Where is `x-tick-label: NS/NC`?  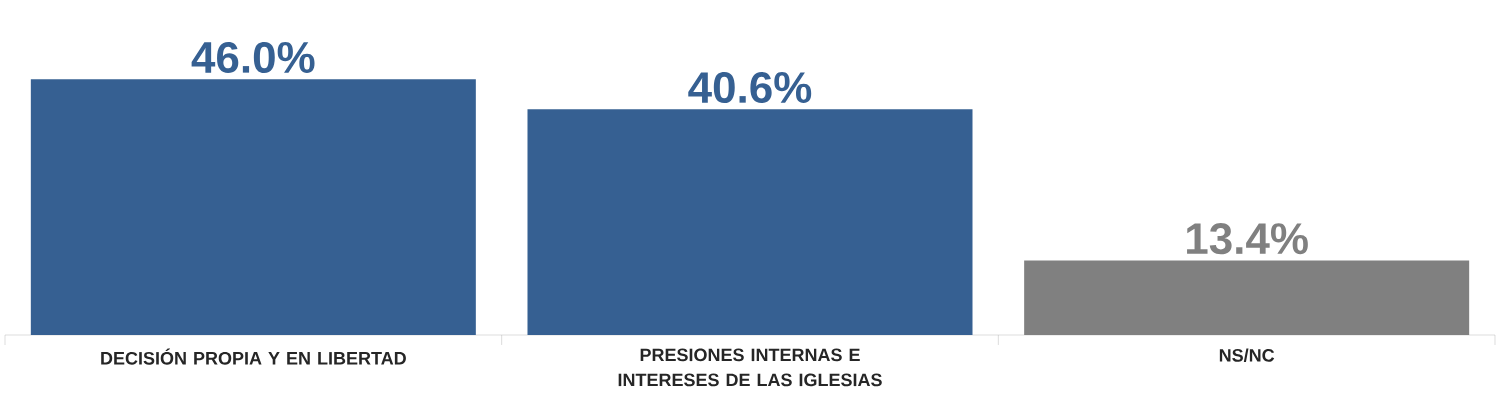
x-tick-label: NS/NC is located at coordinates (1247, 355).